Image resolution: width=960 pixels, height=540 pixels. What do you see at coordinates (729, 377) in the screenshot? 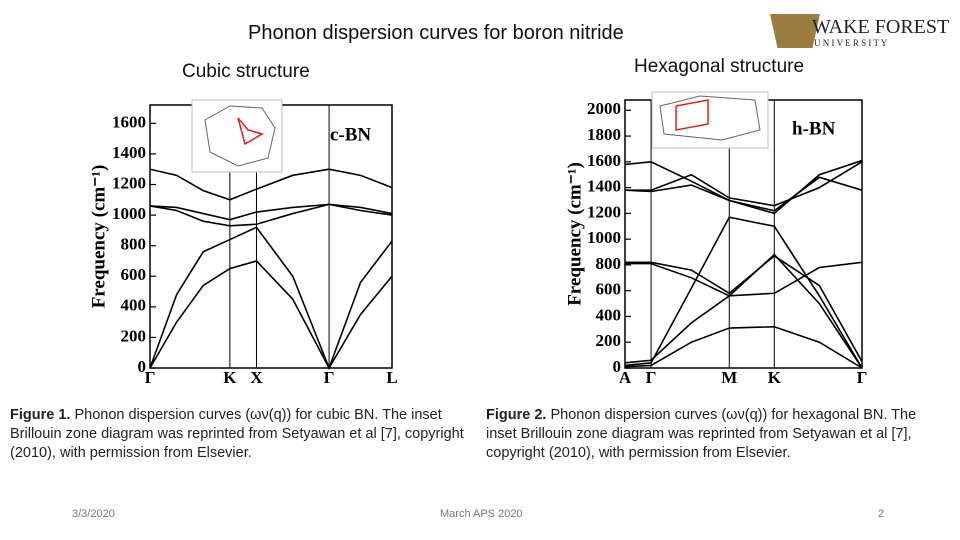
I see `x-tick-label: M` at bounding box center [729, 377].